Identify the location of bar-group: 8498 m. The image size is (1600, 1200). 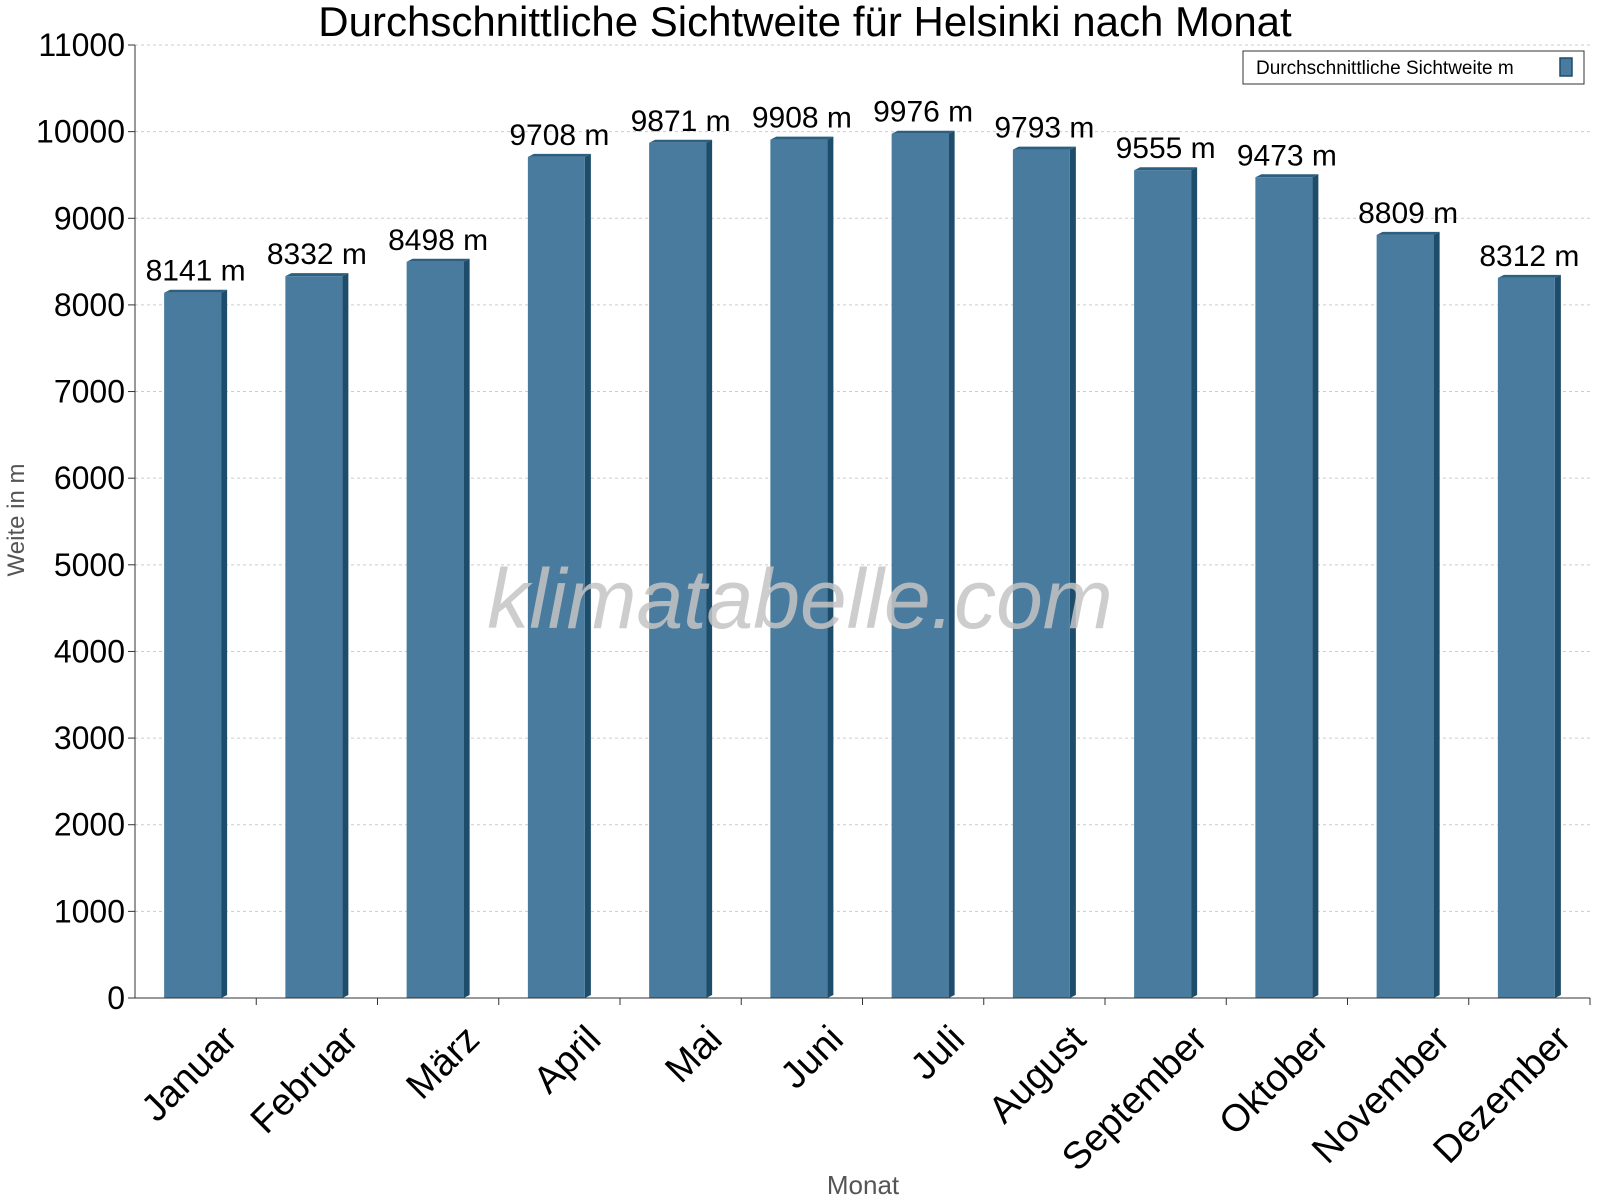
(438, 611).